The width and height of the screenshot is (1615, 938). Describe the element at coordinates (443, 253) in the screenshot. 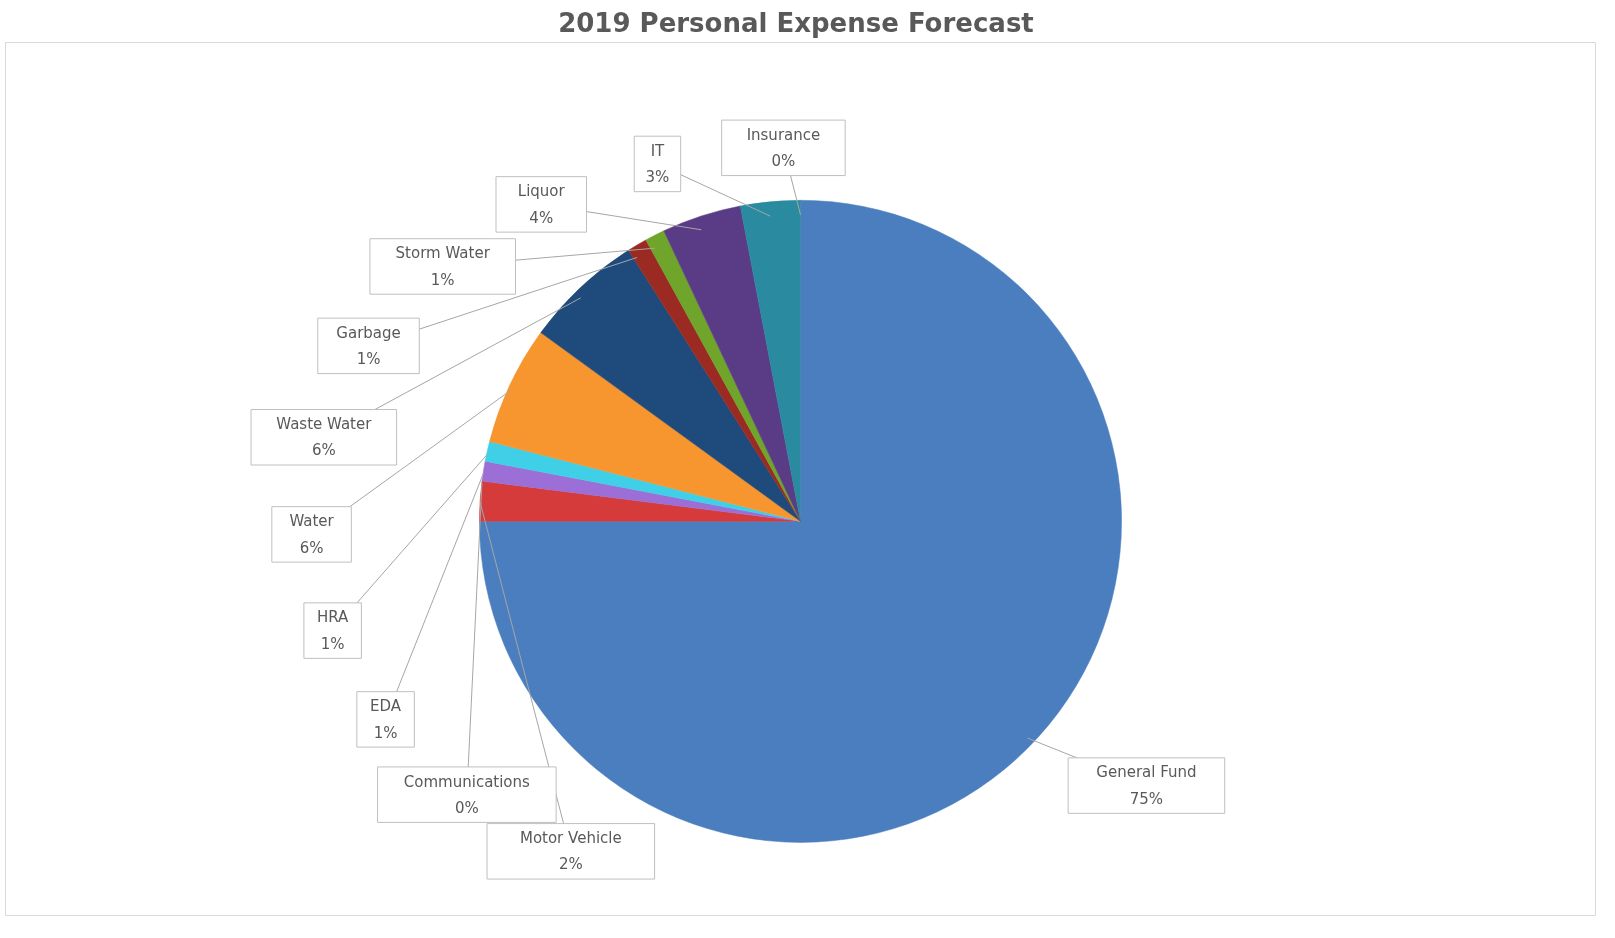

I see `slice-label: Storm Water` at that location.